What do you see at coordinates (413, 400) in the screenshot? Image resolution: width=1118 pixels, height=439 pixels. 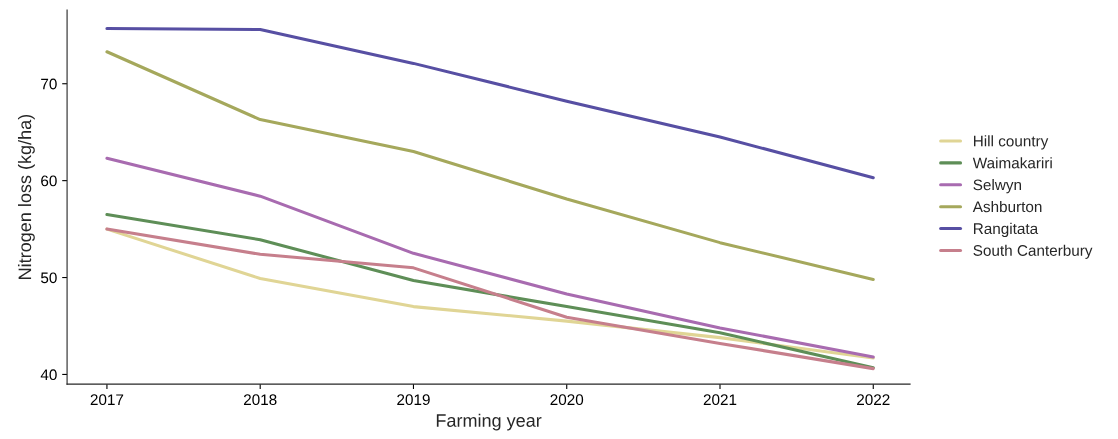 I see `x-tick-label: 2019` at bounding box center [413, 400].